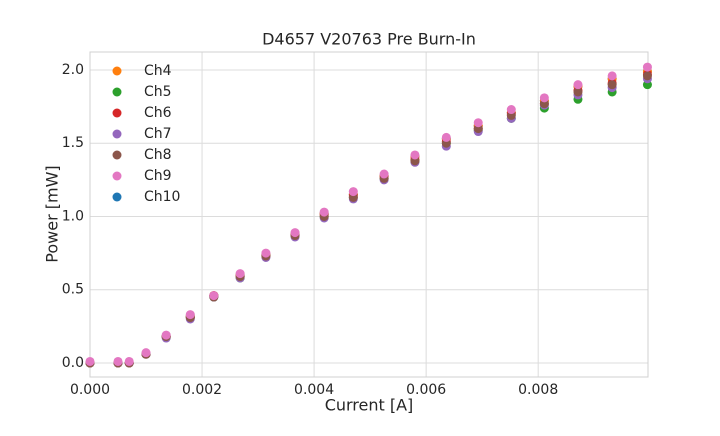  Describe the element at coordinates (538, 390) in the screenshot. I see `x-tick-label: 0.008` at that location.